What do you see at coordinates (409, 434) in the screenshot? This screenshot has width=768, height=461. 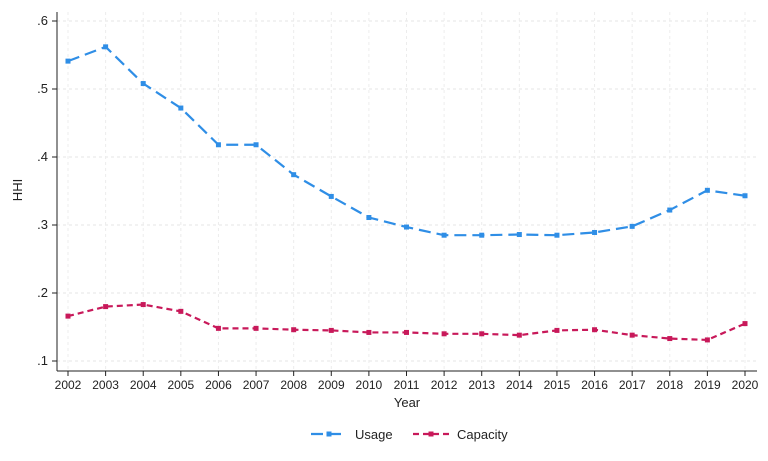 I see `legend: Usage Capacity` at bounding box center [409, 434].